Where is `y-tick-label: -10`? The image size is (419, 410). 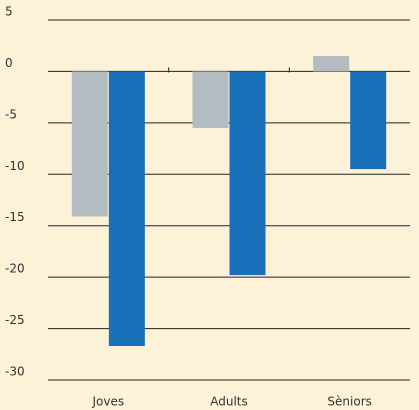
y-tick-label: -10 is located at coordinates (15, 166).